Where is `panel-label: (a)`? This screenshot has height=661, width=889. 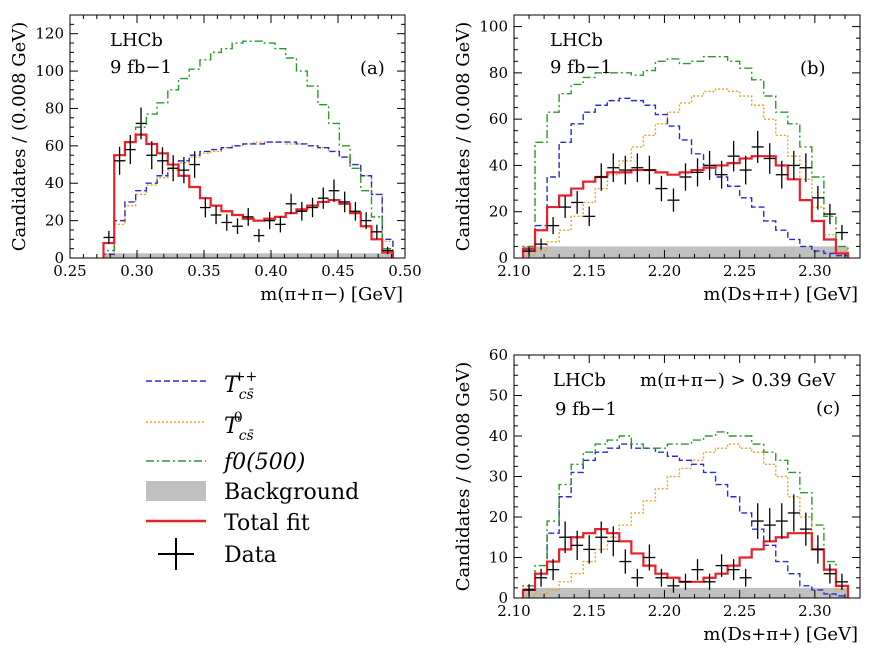
panel-label: (a) is located at coordinates (372, 68).